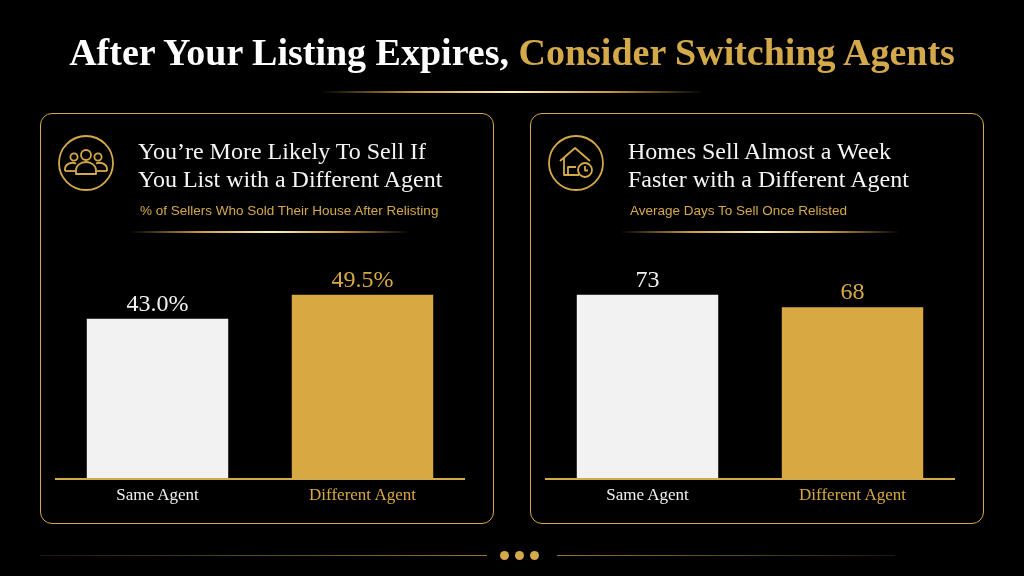 Image resolution: width=1024 pixels, height=576 pixels. What do you see at coordinates (362, 278) in the screenshot?
I see `data-label: 49.5%` at bounding box center [362, 278].